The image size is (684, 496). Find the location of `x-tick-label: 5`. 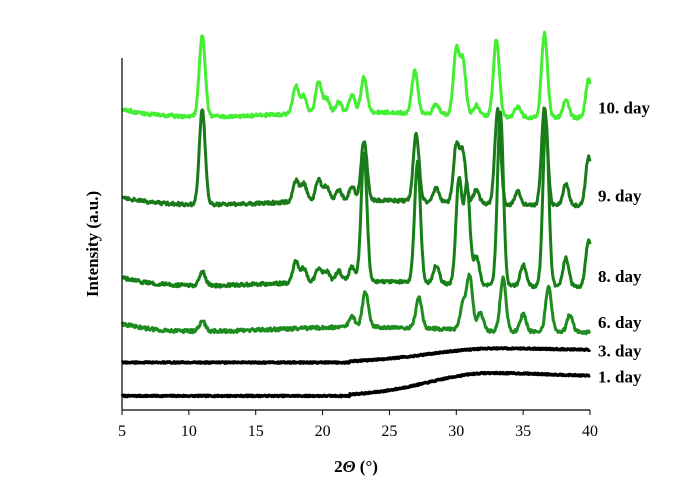

x-tick-label: 5 is located at coordinates (122, 431).